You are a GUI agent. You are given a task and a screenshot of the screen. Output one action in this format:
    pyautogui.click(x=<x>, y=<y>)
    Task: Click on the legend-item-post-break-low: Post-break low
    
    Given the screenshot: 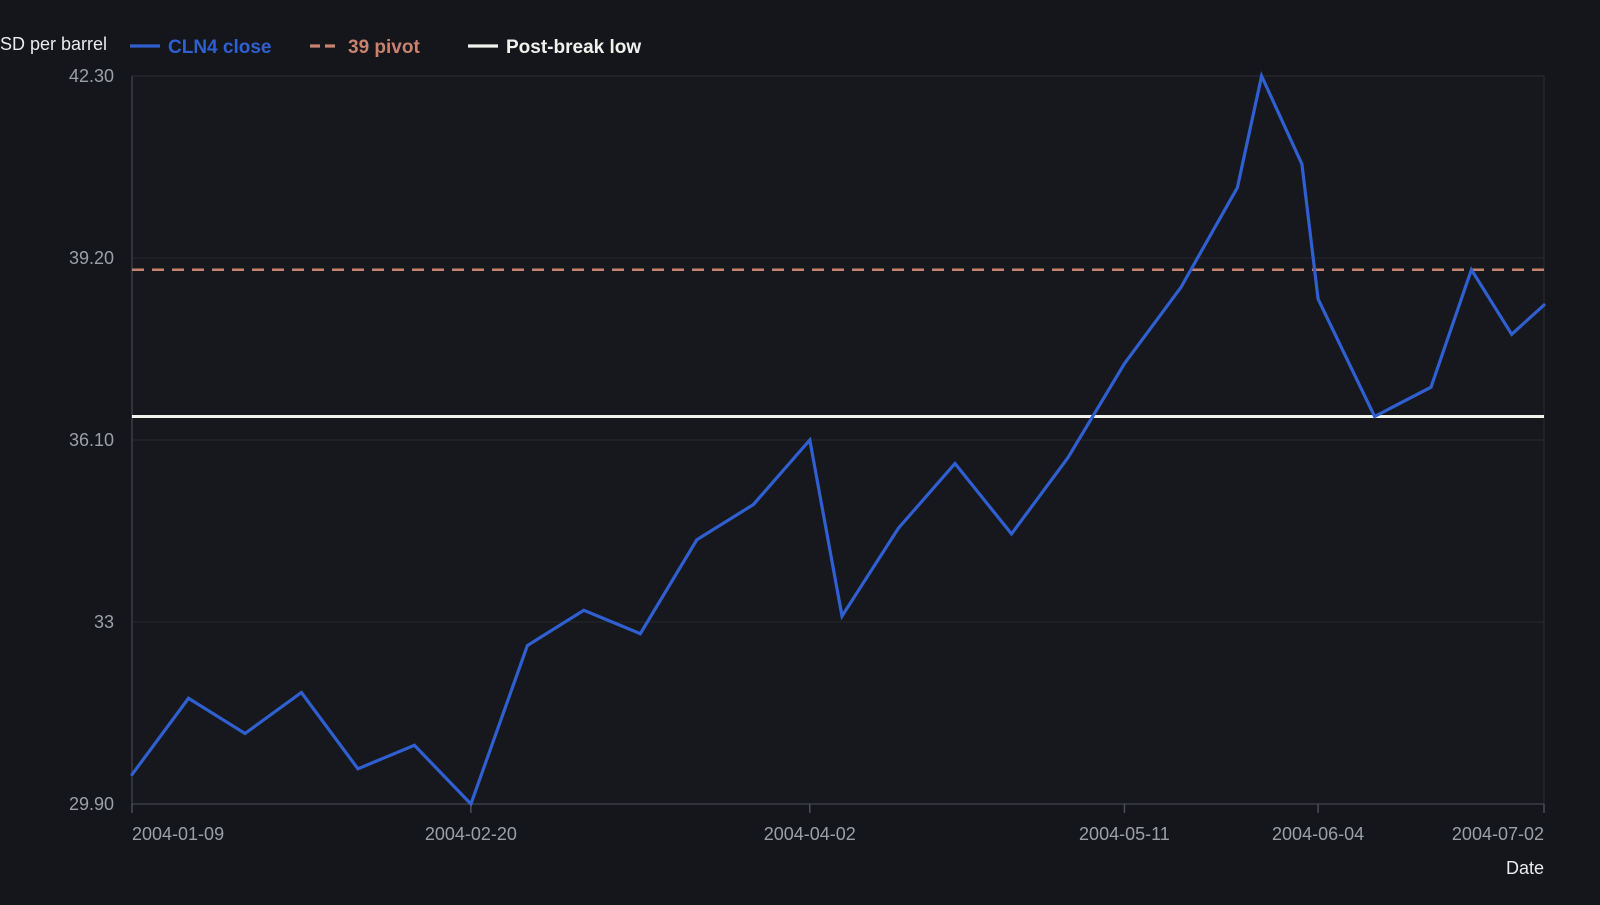 What is the action you would take?
    pyautogui.click(x=554, y=47)
    